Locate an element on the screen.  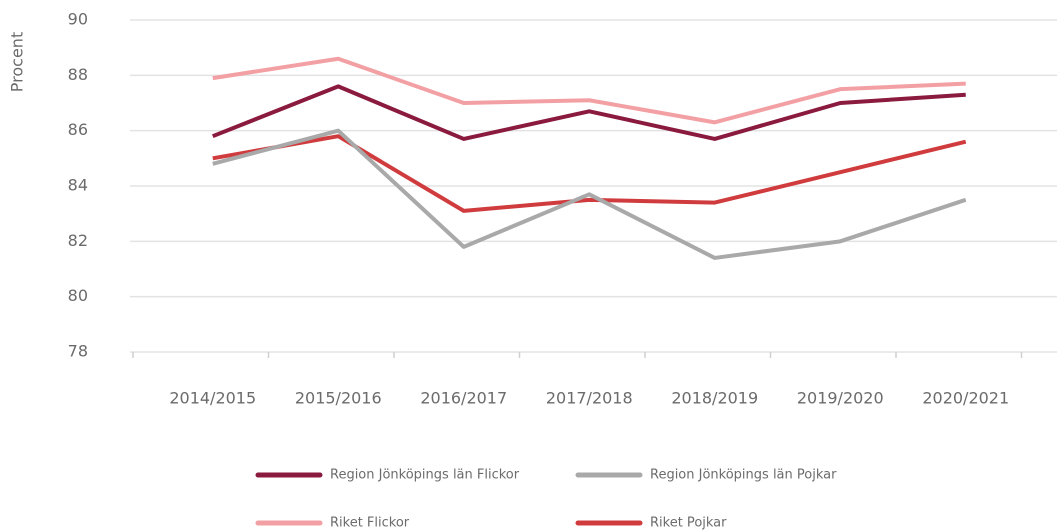
x-tick-label: 2014/2015 is located at coordinates (212, 398).